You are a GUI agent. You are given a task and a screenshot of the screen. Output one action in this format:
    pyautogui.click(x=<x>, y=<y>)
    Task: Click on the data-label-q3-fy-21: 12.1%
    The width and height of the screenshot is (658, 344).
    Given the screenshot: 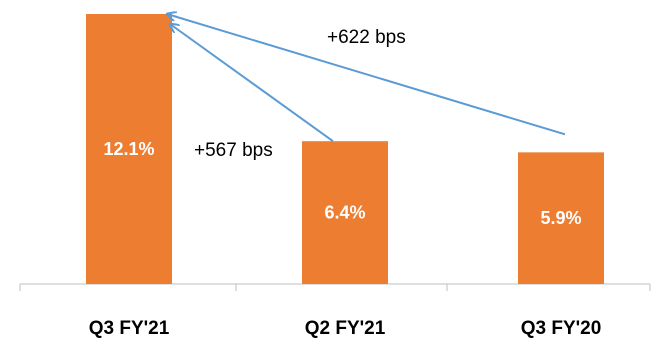 What is the action you would take?
    pyautogui.click(x=128, y=149)
    